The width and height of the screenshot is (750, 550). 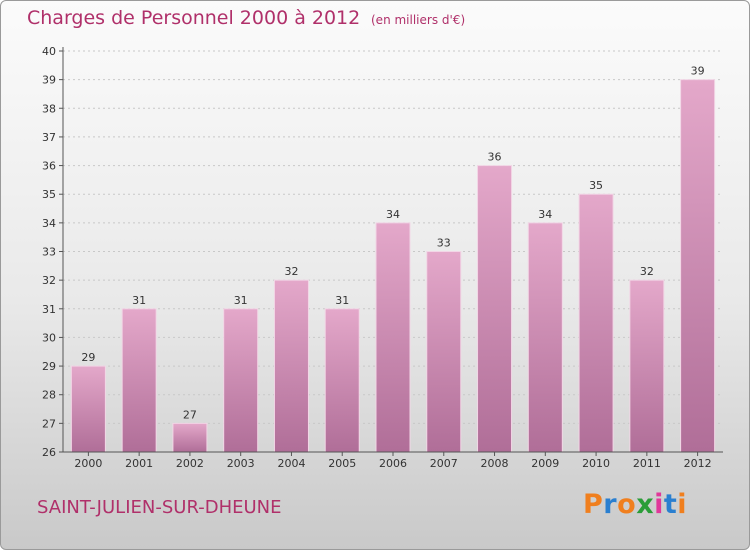 What do you see at coordinates (241, 380) in the screenshot?
I see `bar-2003` at bounding box center [241, 380].